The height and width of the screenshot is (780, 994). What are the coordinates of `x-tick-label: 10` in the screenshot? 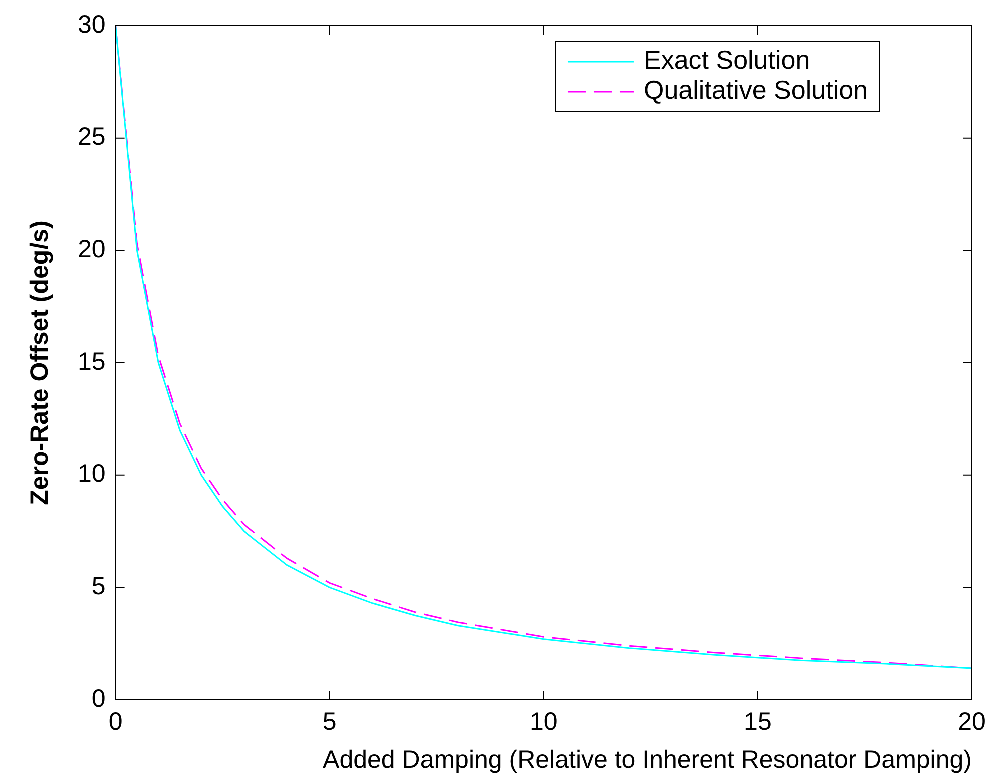 It's located at (544, 722).